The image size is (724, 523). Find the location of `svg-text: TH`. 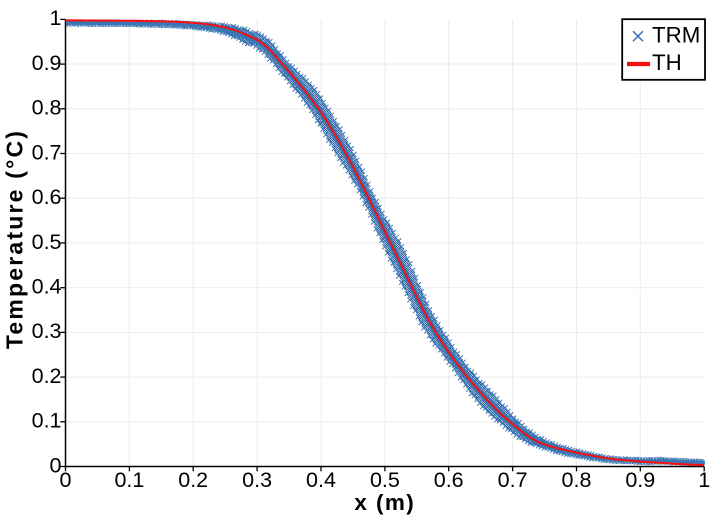

svg-text: TH is located at coordinates (667, 62).